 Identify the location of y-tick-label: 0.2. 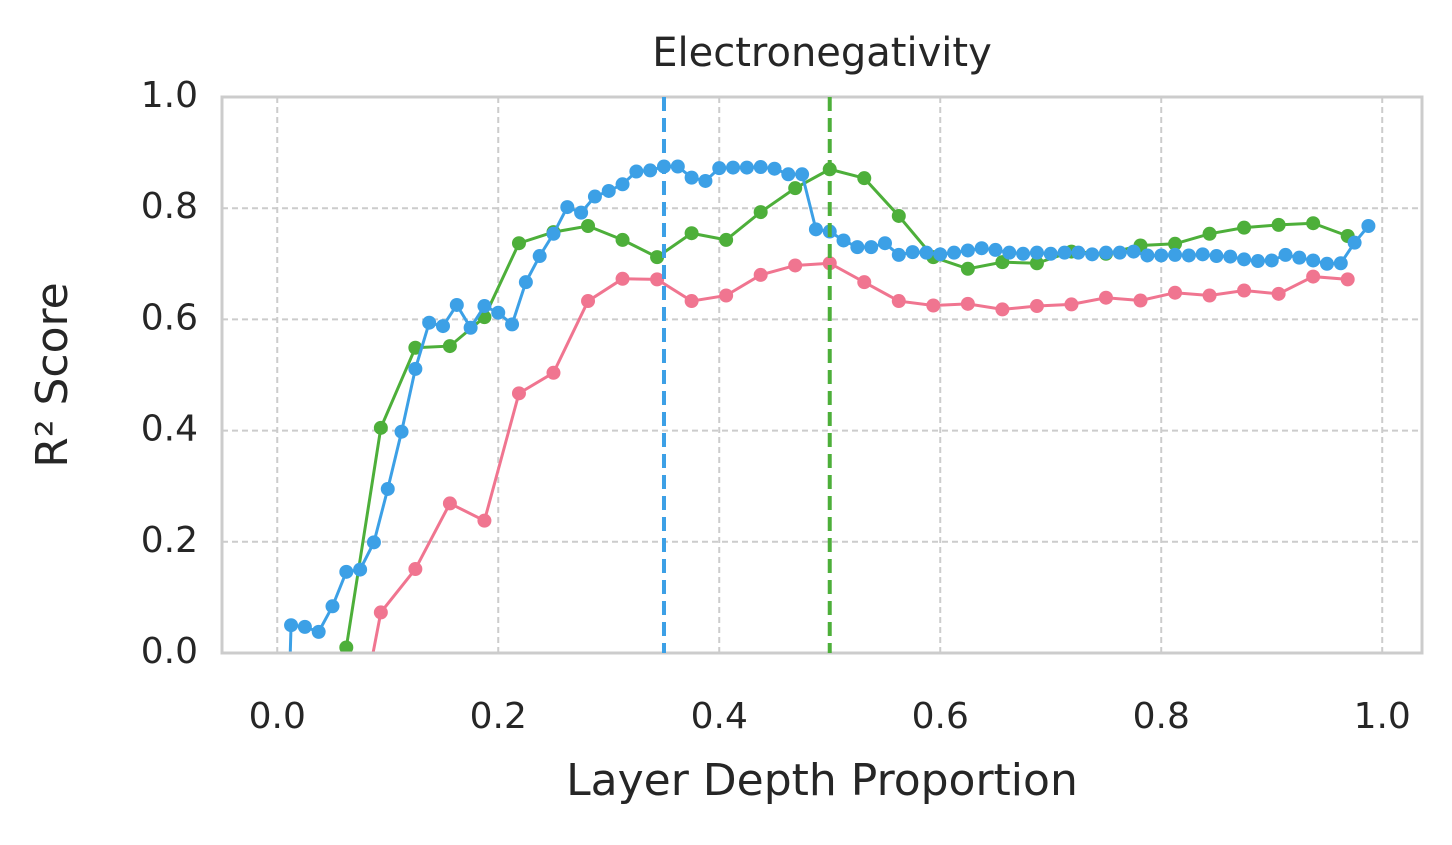
(169, 540).